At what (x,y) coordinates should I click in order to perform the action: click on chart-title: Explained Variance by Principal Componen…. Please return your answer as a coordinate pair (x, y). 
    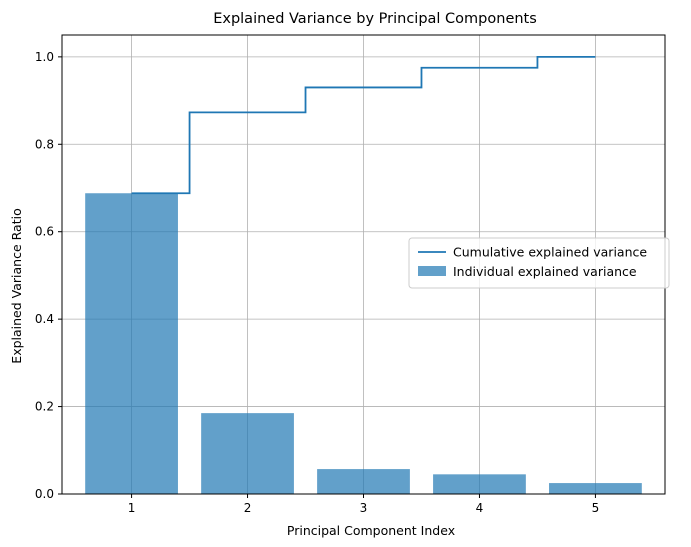
    Looking at the image, I should click on (375, 19).